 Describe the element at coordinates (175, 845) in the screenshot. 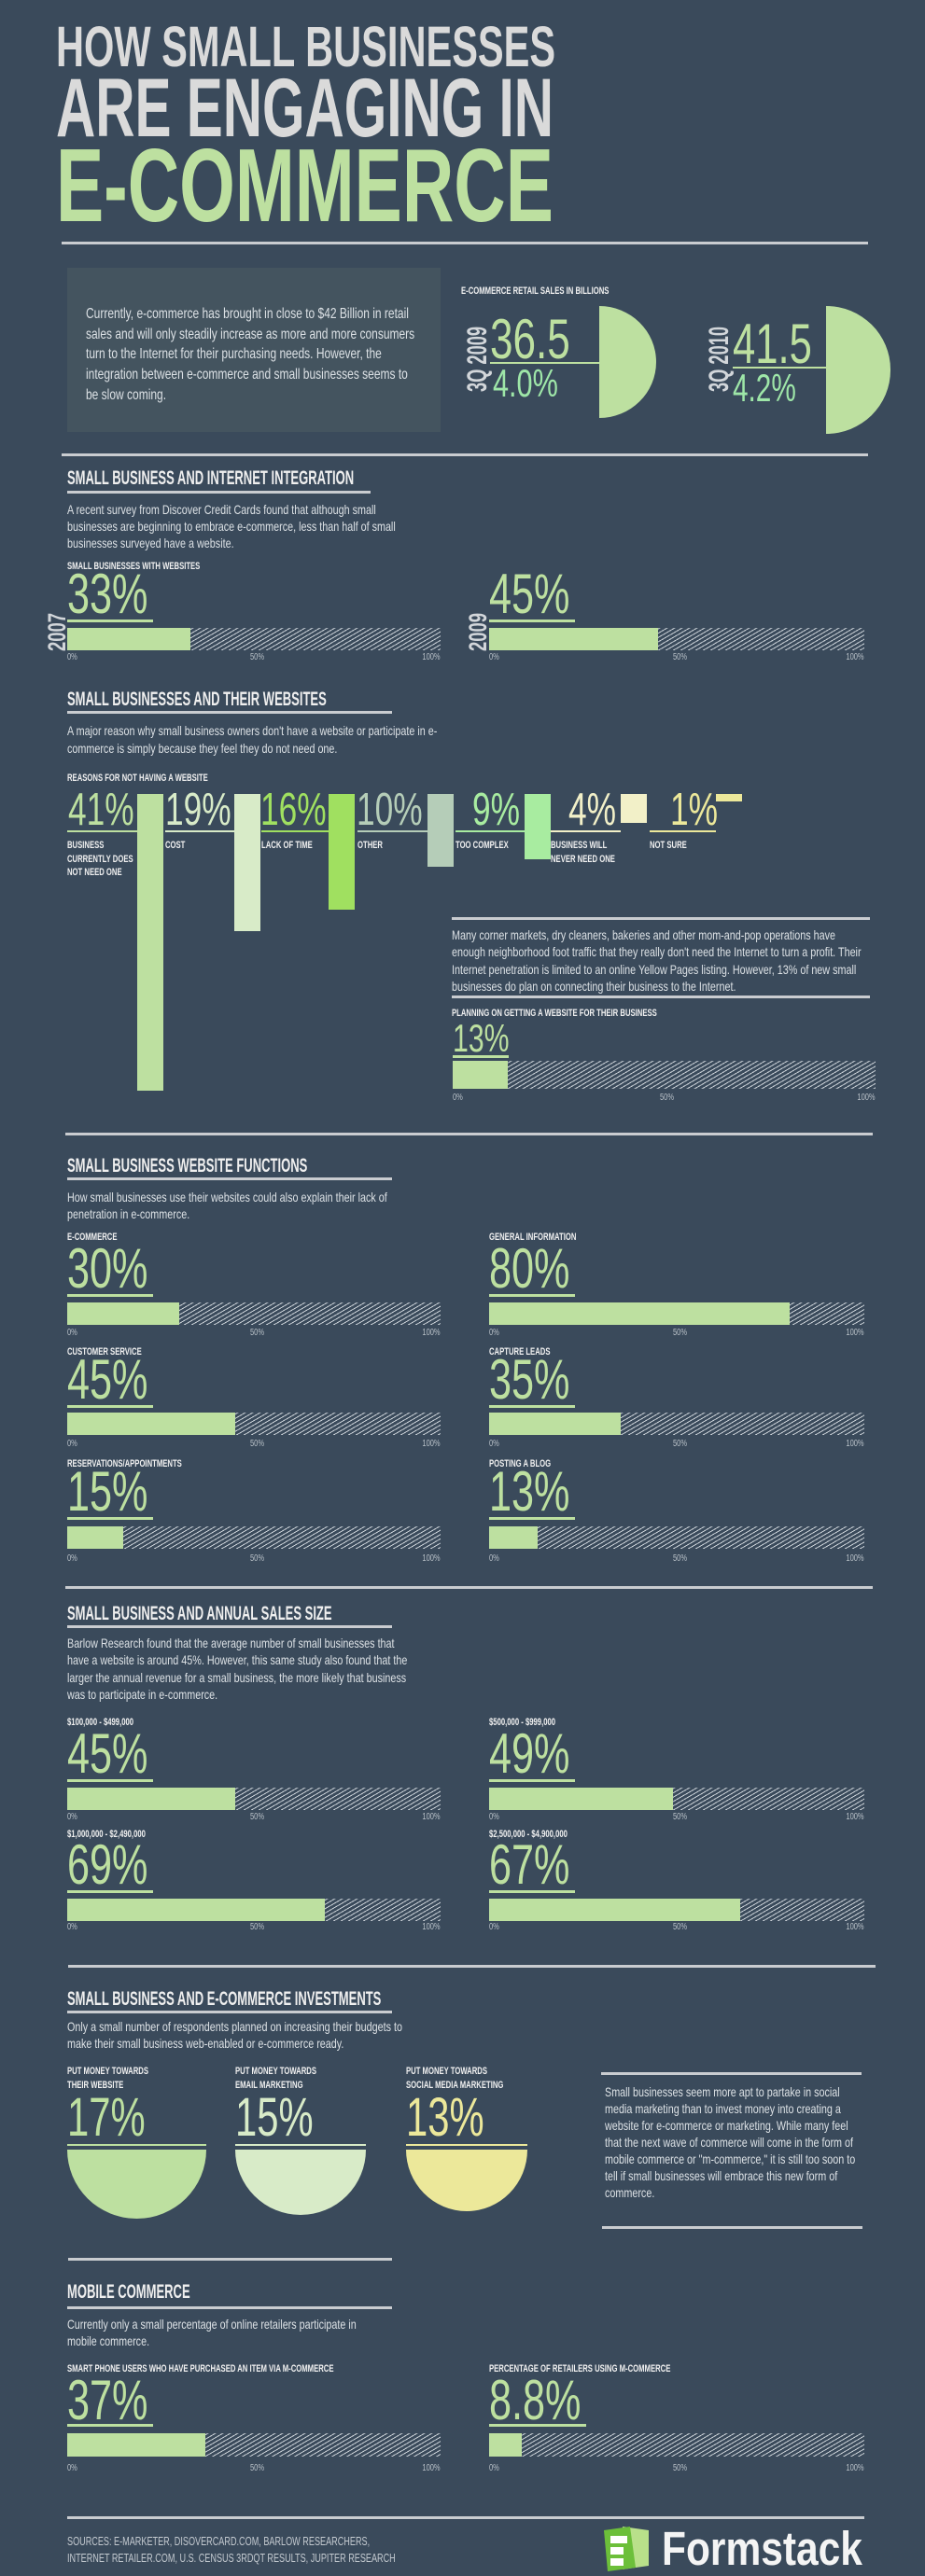

I see `reason-label: COST` at that location.